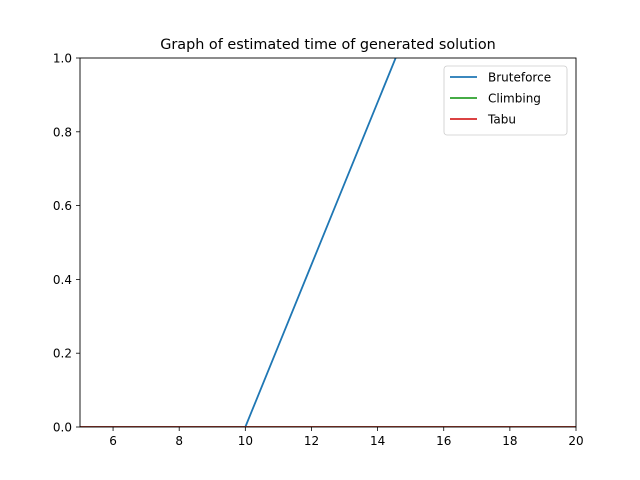 The image size is (640, 480). What do you see at coordinates (62, 132) in the screenshot?
I see `y-tick-label: 0.8` at bounding box center [62, 132].